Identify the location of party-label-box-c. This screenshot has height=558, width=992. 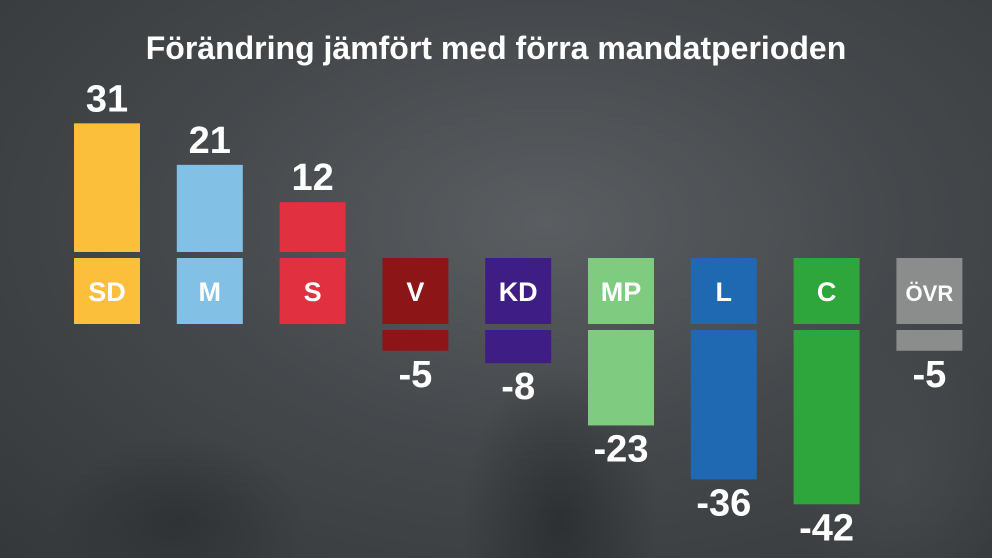
(826, 291).